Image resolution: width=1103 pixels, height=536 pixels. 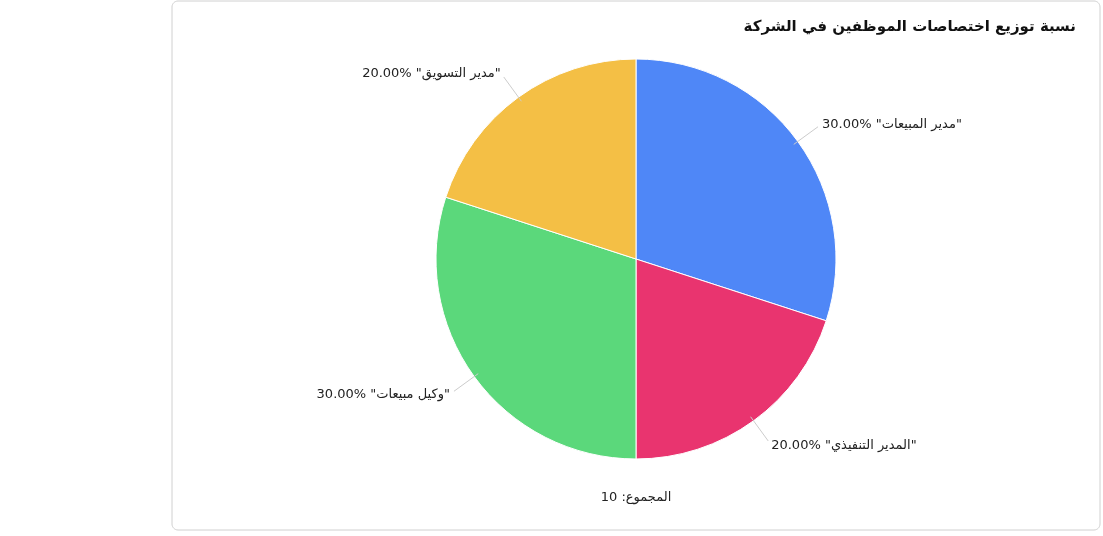 What do you see at coordinates (383, 394) in the screenshot?
I see `slice-label: 30.00% "وكيل مبيعات"` at bounding box center [383, 394].